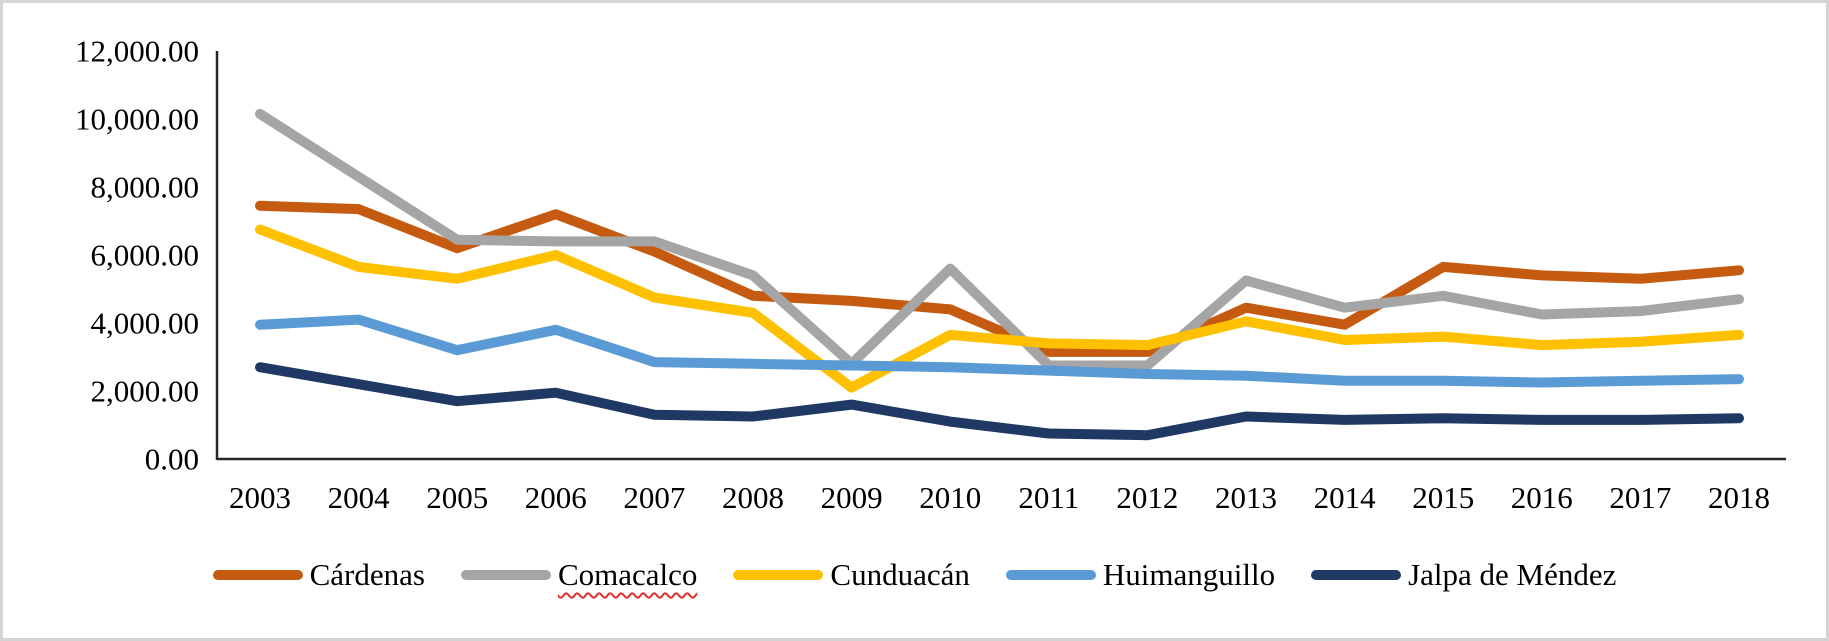 The height and width of the screenshot is (641, 1829). I want to click on legend-label-comacalco: Comacalco, so click(627, 574).